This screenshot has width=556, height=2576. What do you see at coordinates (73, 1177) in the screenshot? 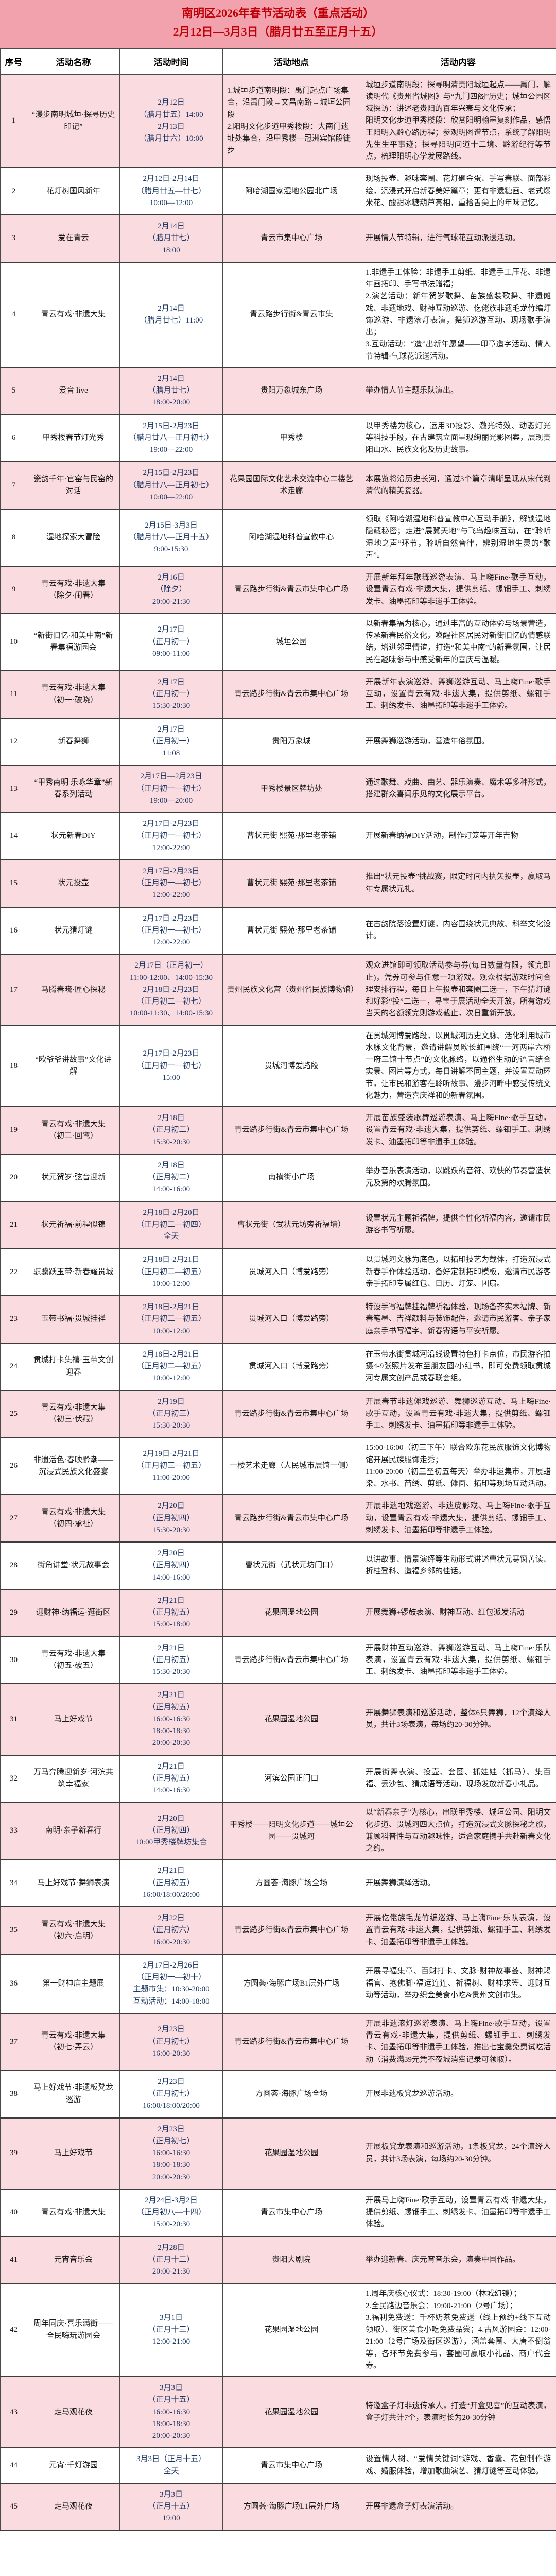
I see `activity-name: 状元贺岁·弦音迎新` at bounding box center [73, 1177].